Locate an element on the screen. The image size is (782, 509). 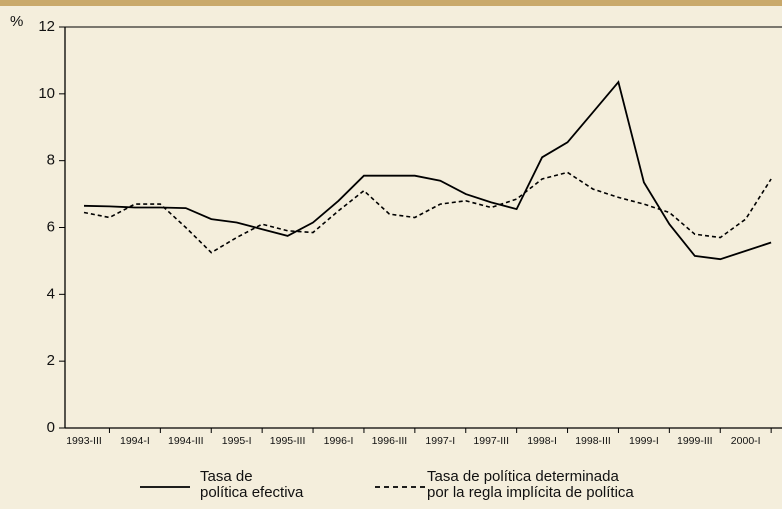
x-tick-label: 1995-I is located at coordinates (237, 441).